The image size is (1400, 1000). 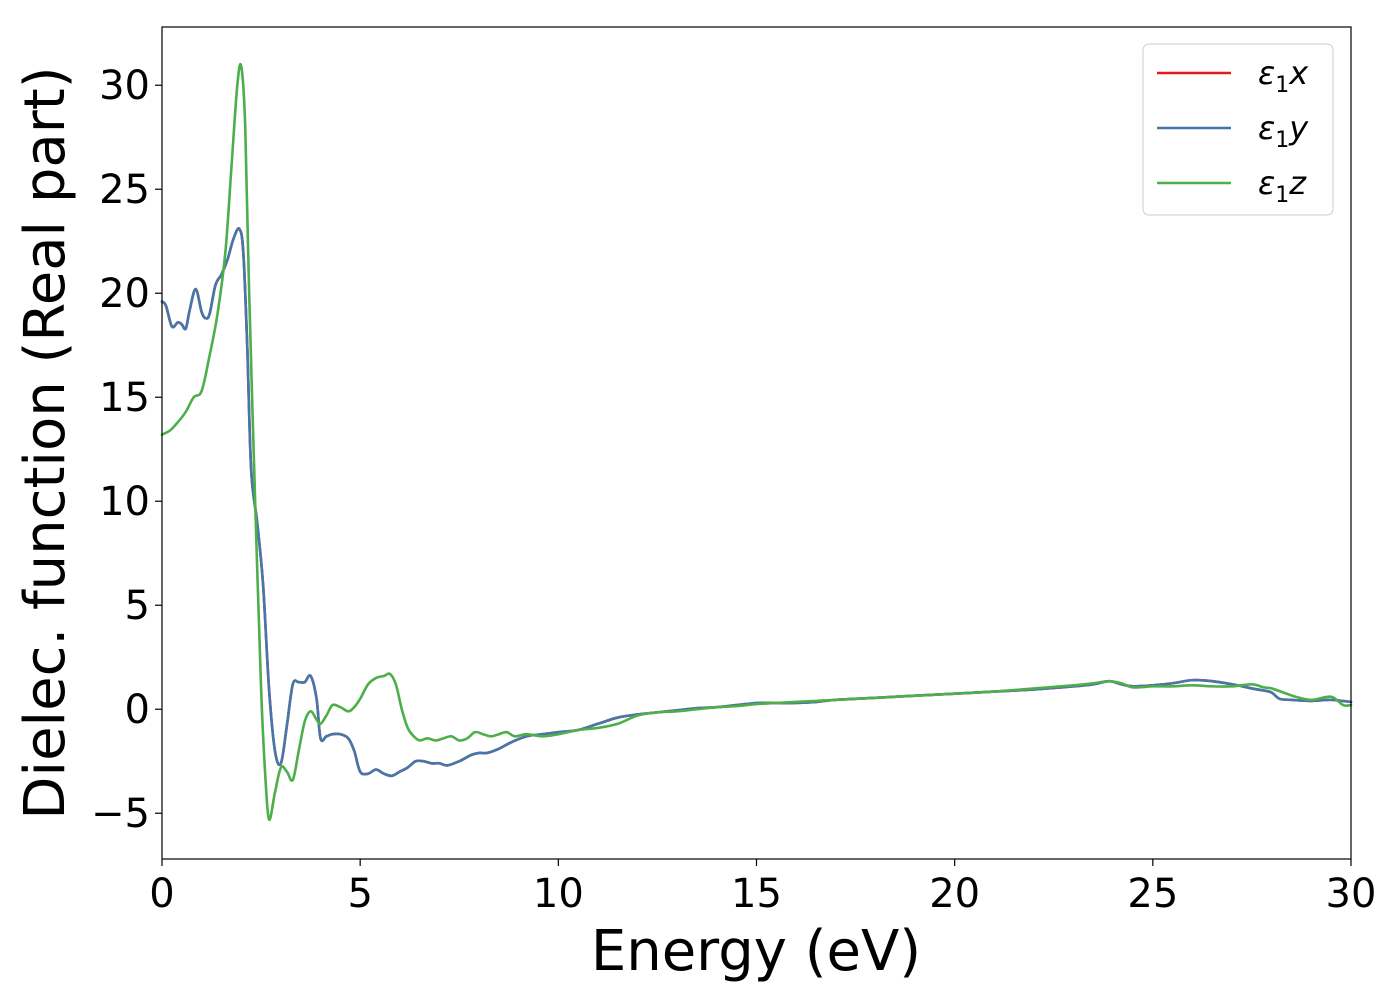 What do you see at coordinates (137, 710) in the screenshot?
I see `y-tick-label: 0` at bounding box center [137, 710].